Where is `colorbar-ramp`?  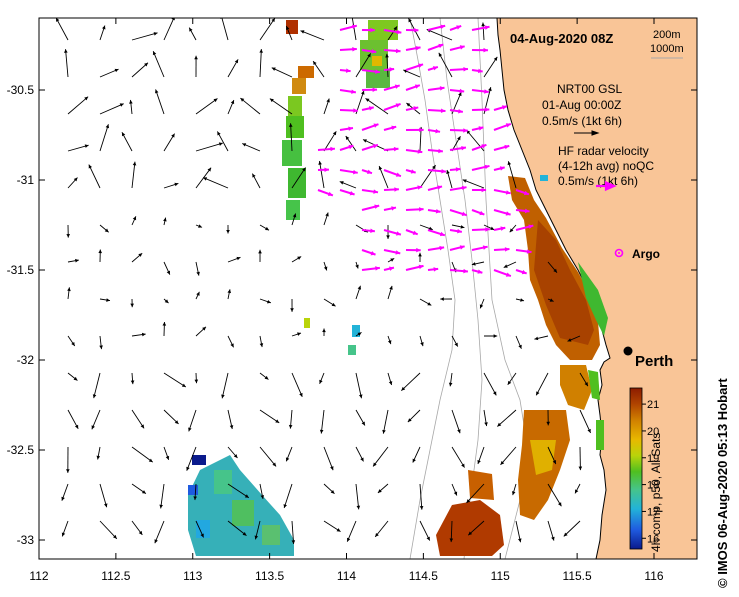
colorbar-ramp is located at coordinates (636, 468).